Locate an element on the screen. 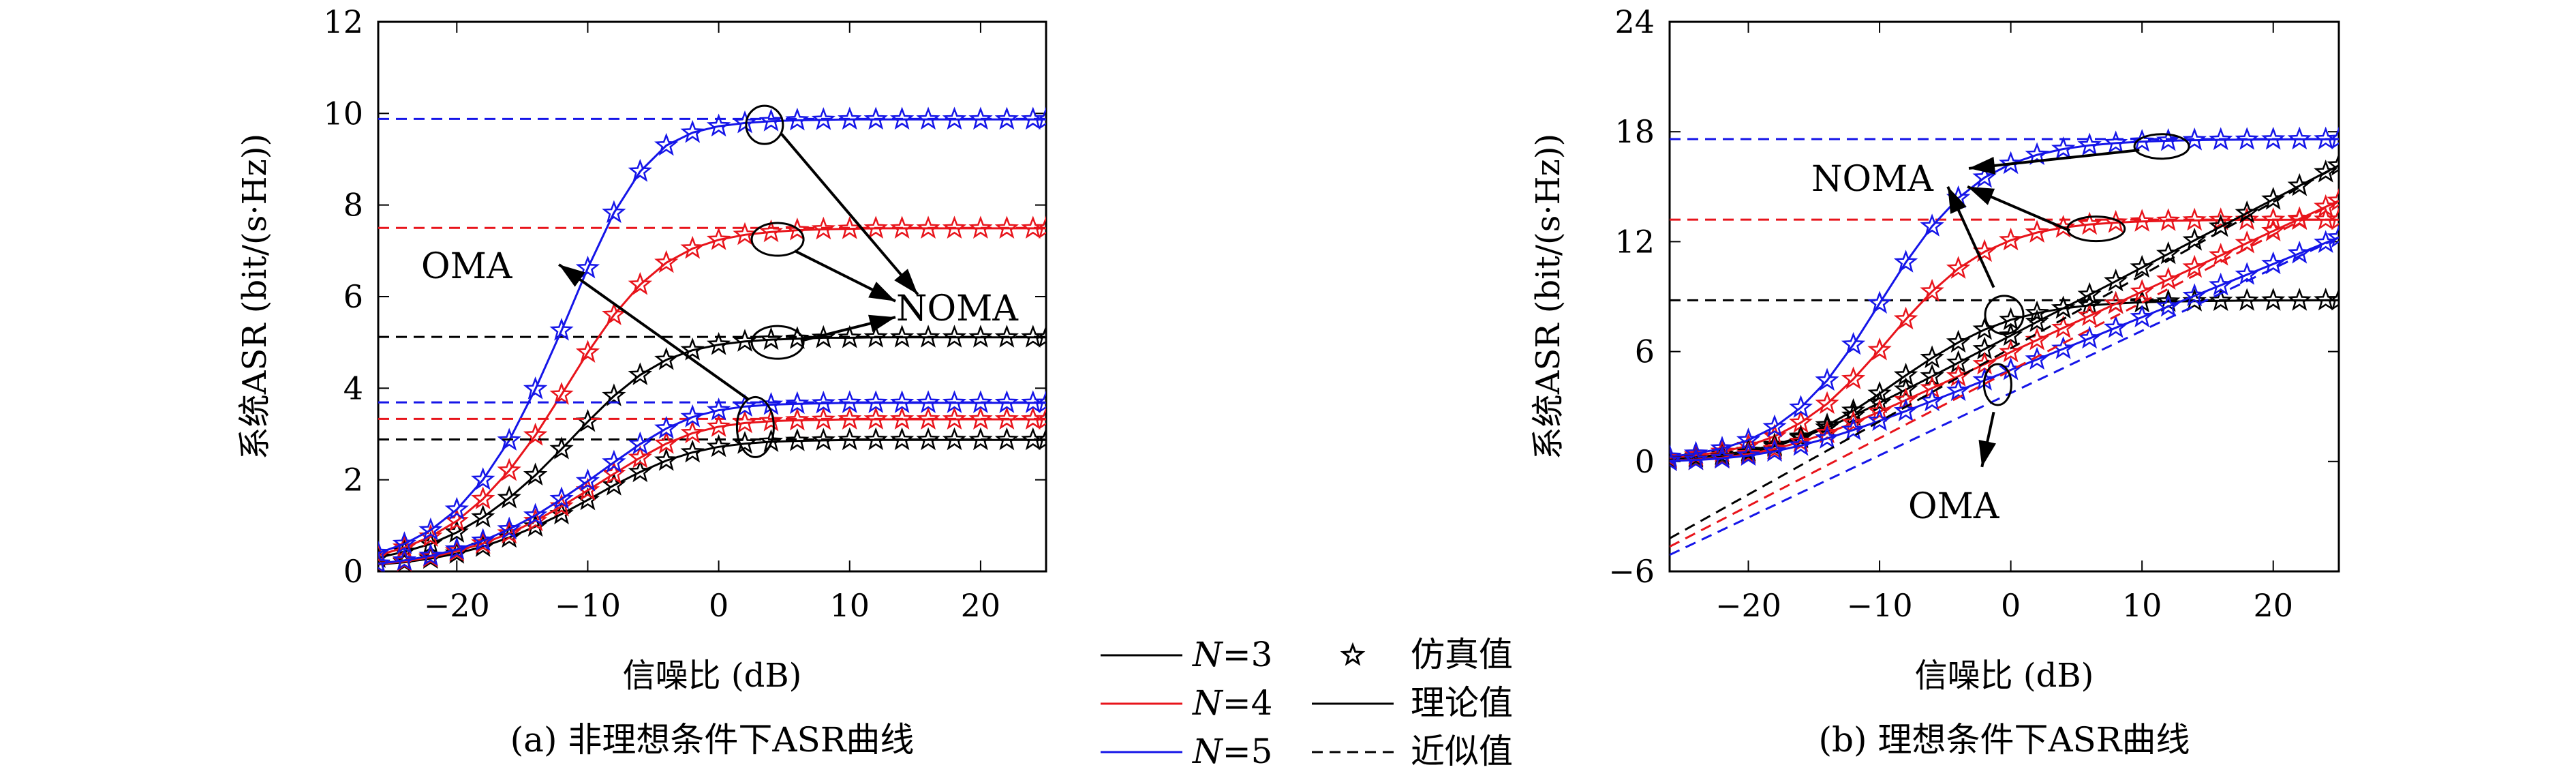 The image size is (2576, 778). approx-line is located at coordinates (2004, 374).